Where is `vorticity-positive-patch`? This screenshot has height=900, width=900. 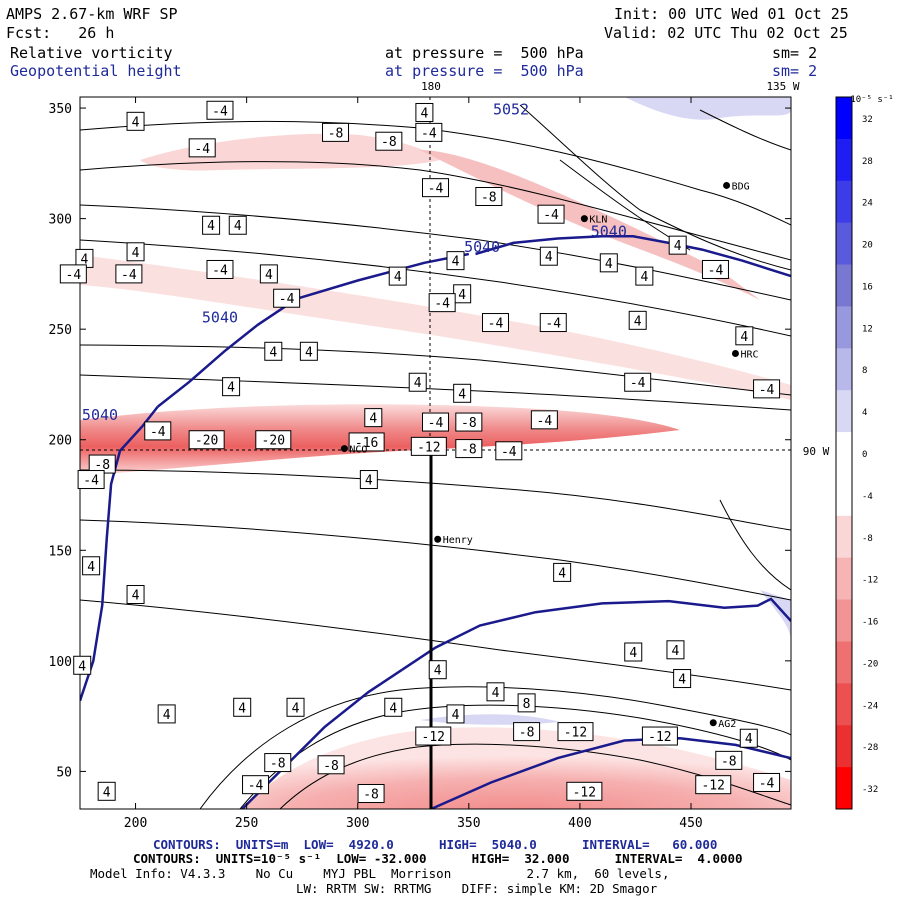 vorticity-positive-patch is located at coordinates (775, 615).